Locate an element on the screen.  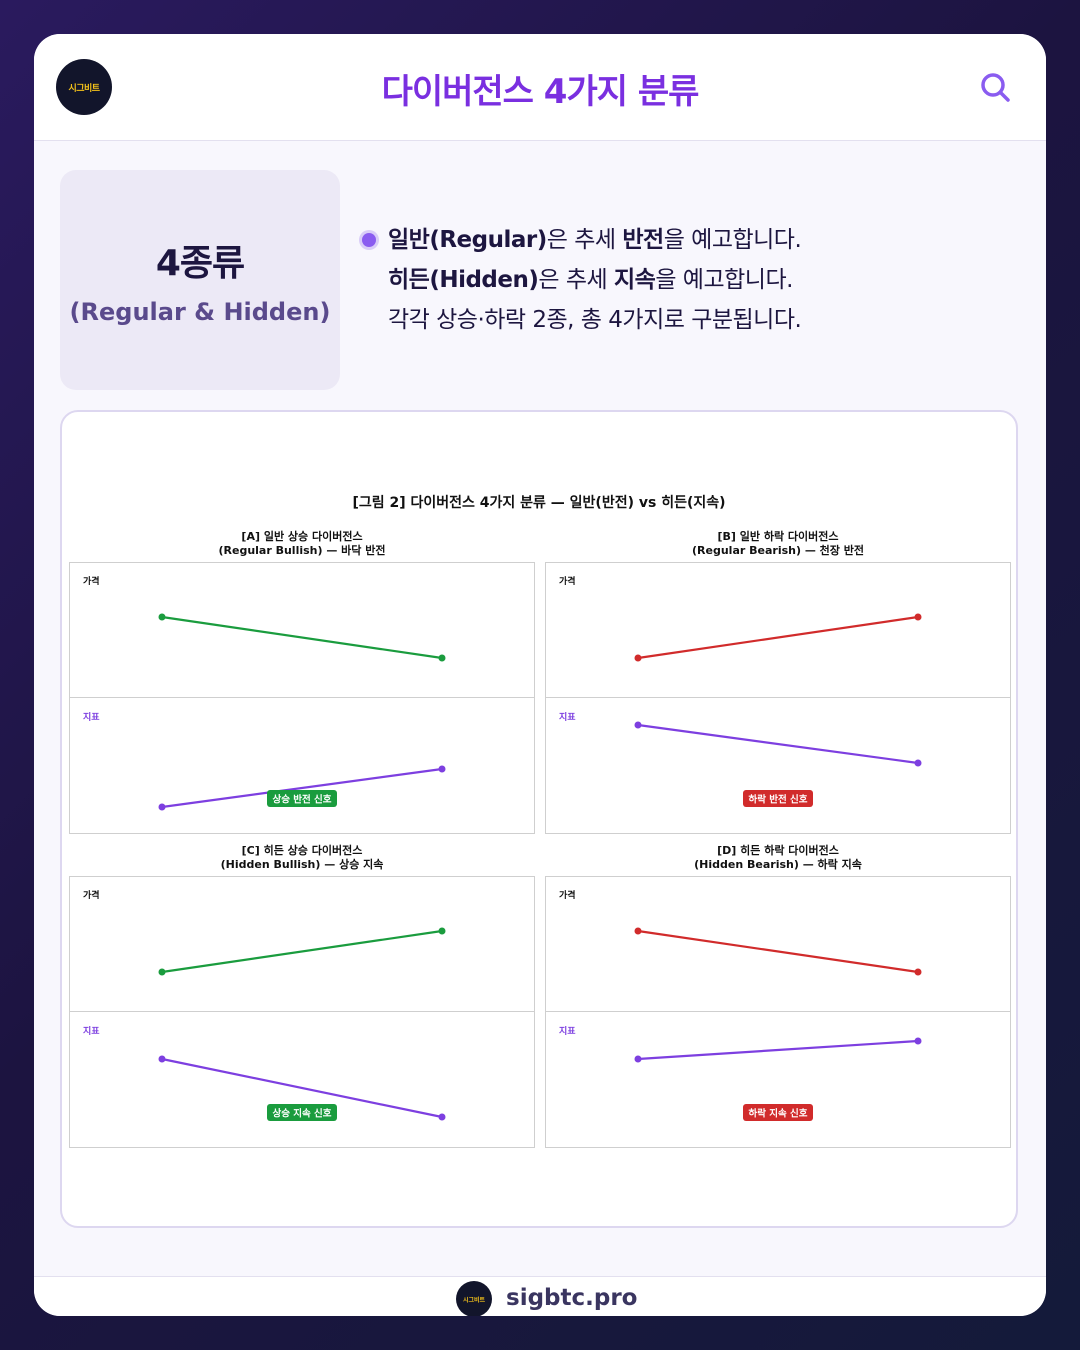
bullet-dot-icon is located at coordinates (369, 240).